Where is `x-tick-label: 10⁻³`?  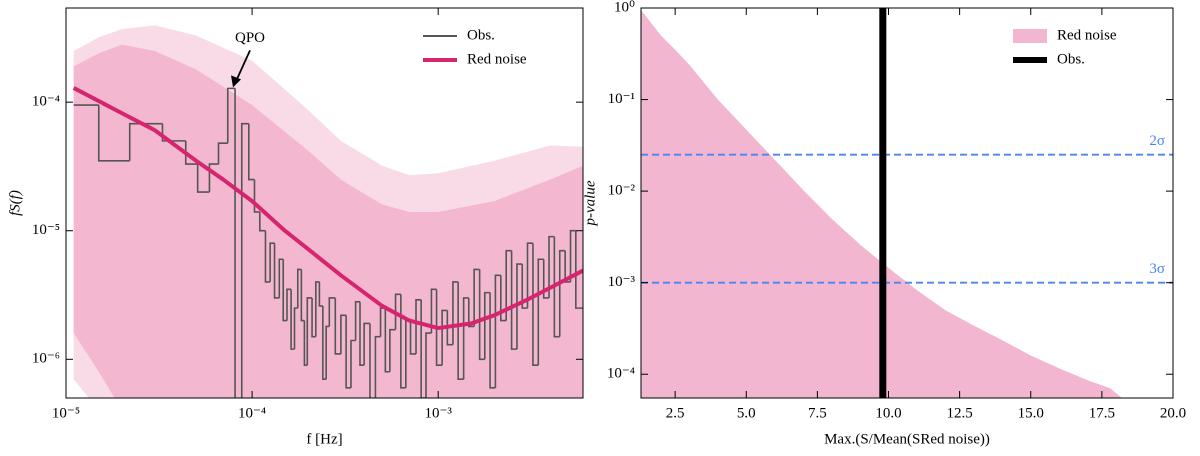
x-tick-label: 10⁻³ is located at coordinates (438, 413).